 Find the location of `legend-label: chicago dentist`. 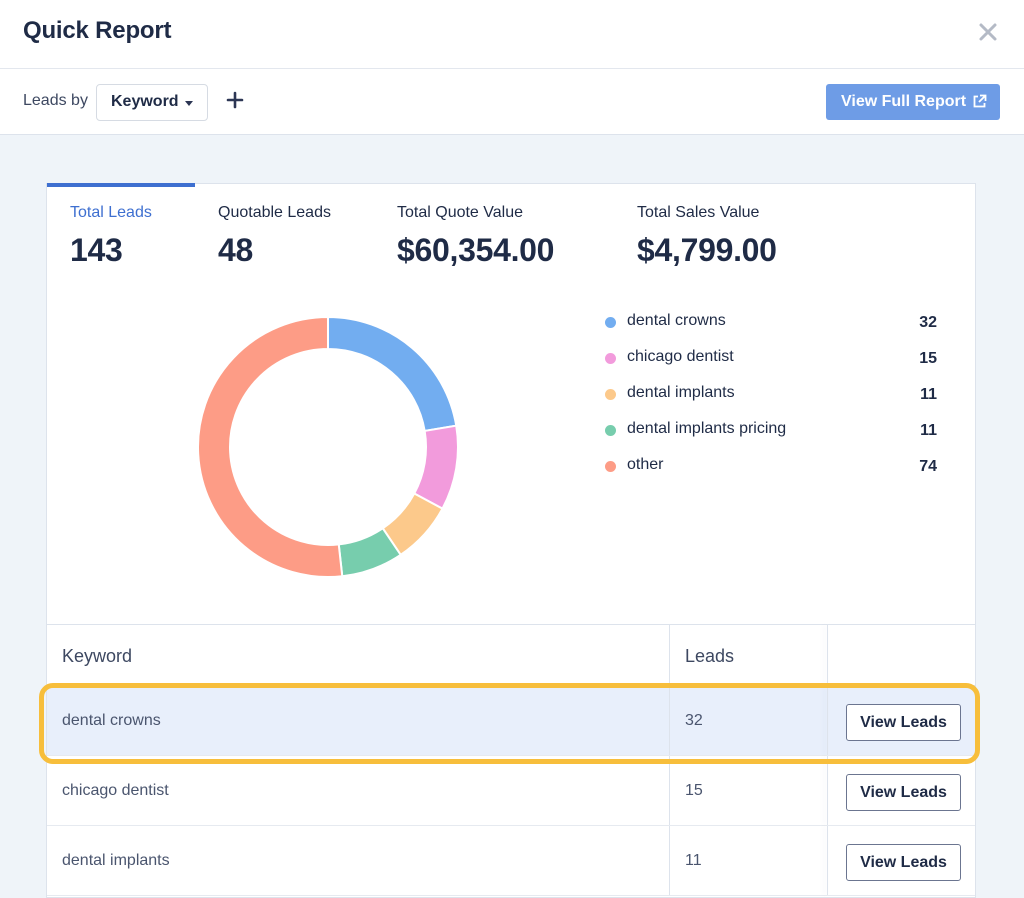

legend-label: chicago dentist is located at coordinates (680, 356).